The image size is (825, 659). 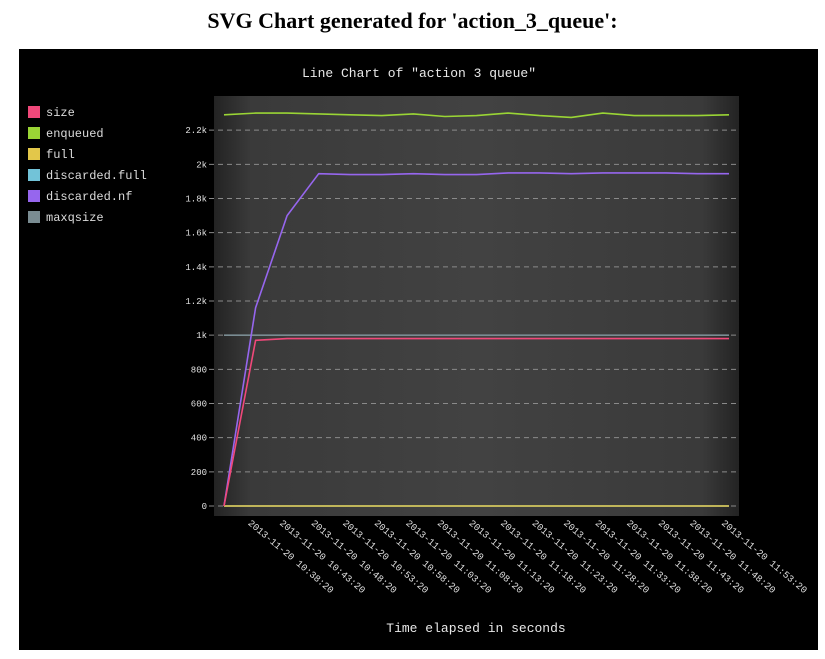 I want to click on y-tick-label: 600, so click(x=199, y=405).